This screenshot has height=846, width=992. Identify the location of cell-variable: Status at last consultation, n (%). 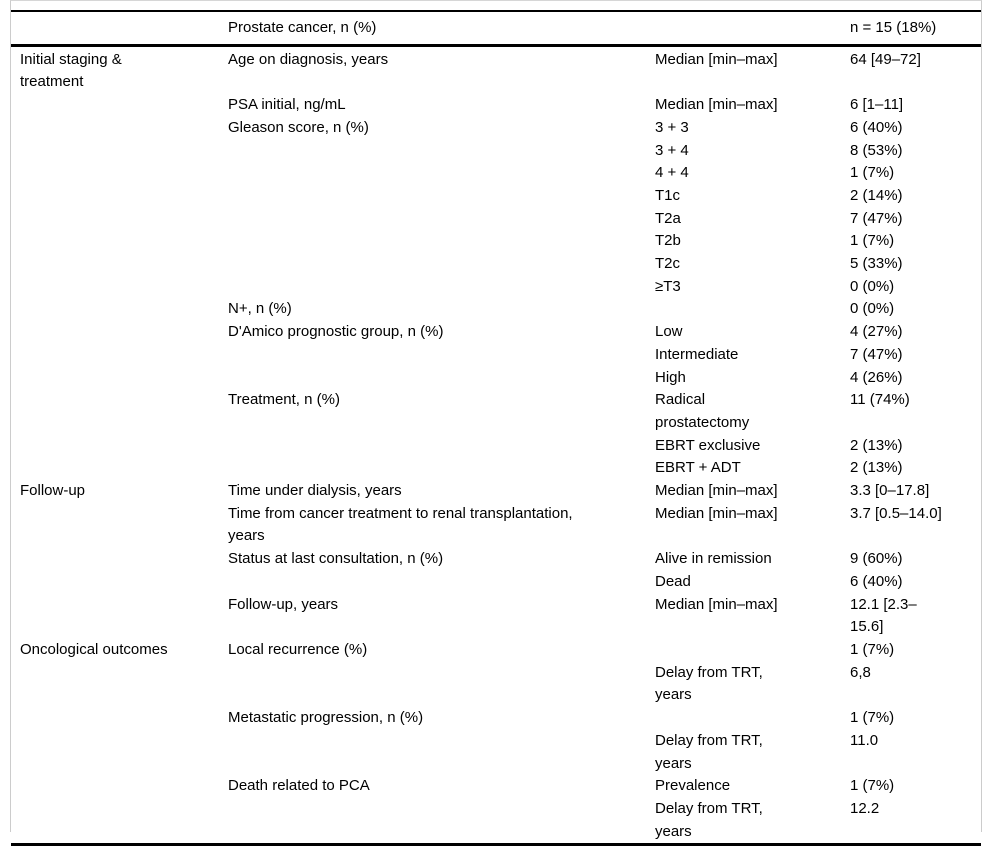
(336, 559).